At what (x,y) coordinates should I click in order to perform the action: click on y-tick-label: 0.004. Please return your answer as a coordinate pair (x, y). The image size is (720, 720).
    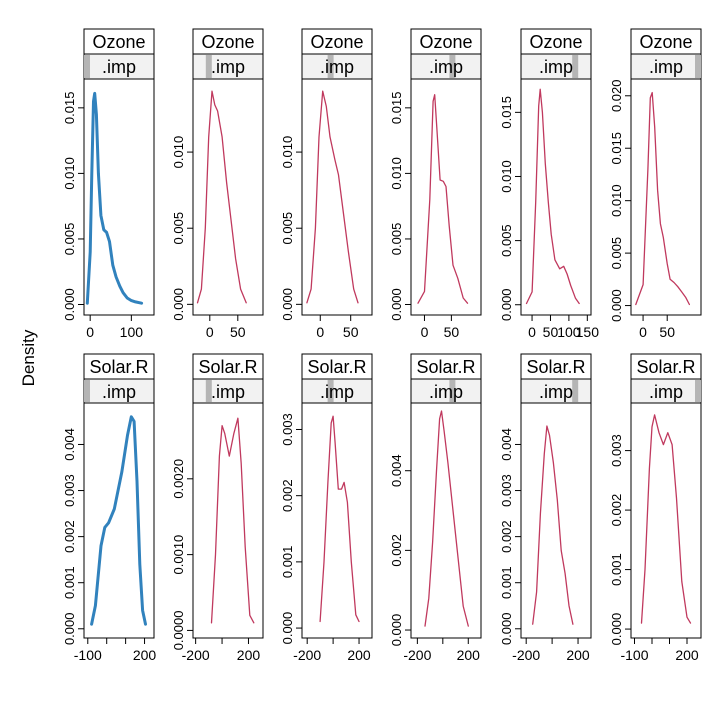
    Looking at the image, I should click on (506, 444).